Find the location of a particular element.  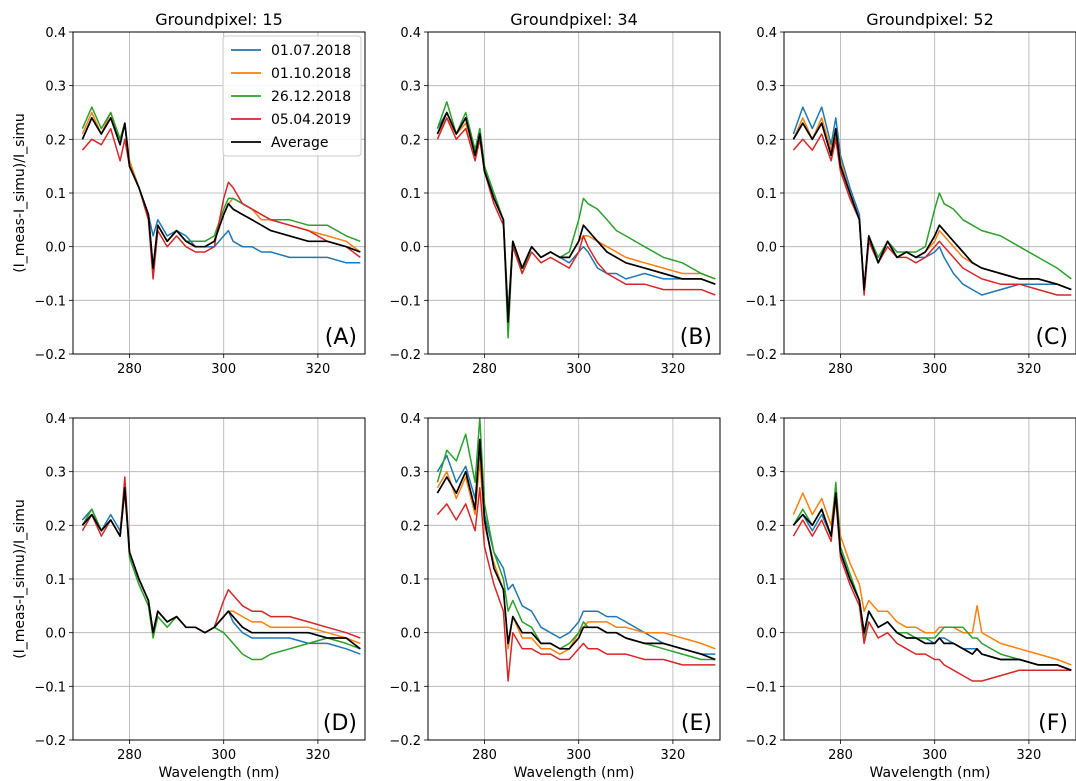

panel-label: (C) is located at coordinates (1051, 337).